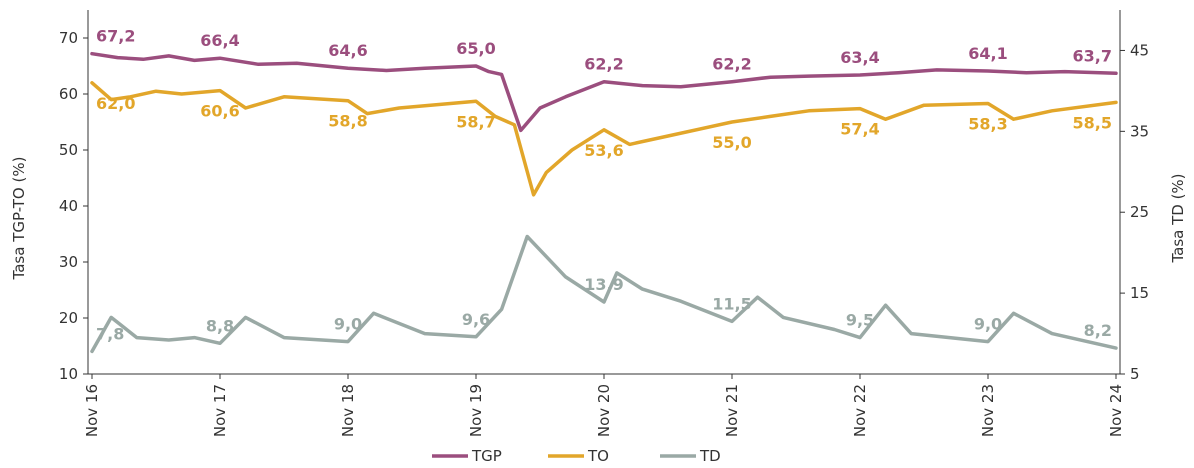 The width and height of the screenshot is (1194, 468). What do you see at coordinates (68, 206) in the screenshot?
I see `left-y-tick-label: 40` at bounding box center [68, 206].